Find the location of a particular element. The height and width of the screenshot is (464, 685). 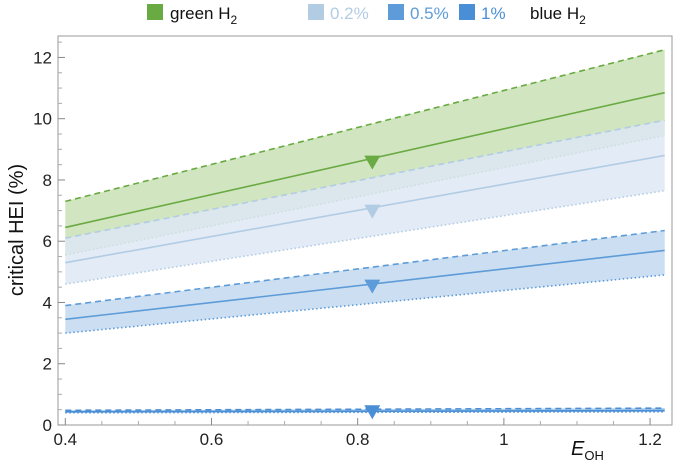

y-tick-label: 12 is located at coordinates (42, 57).